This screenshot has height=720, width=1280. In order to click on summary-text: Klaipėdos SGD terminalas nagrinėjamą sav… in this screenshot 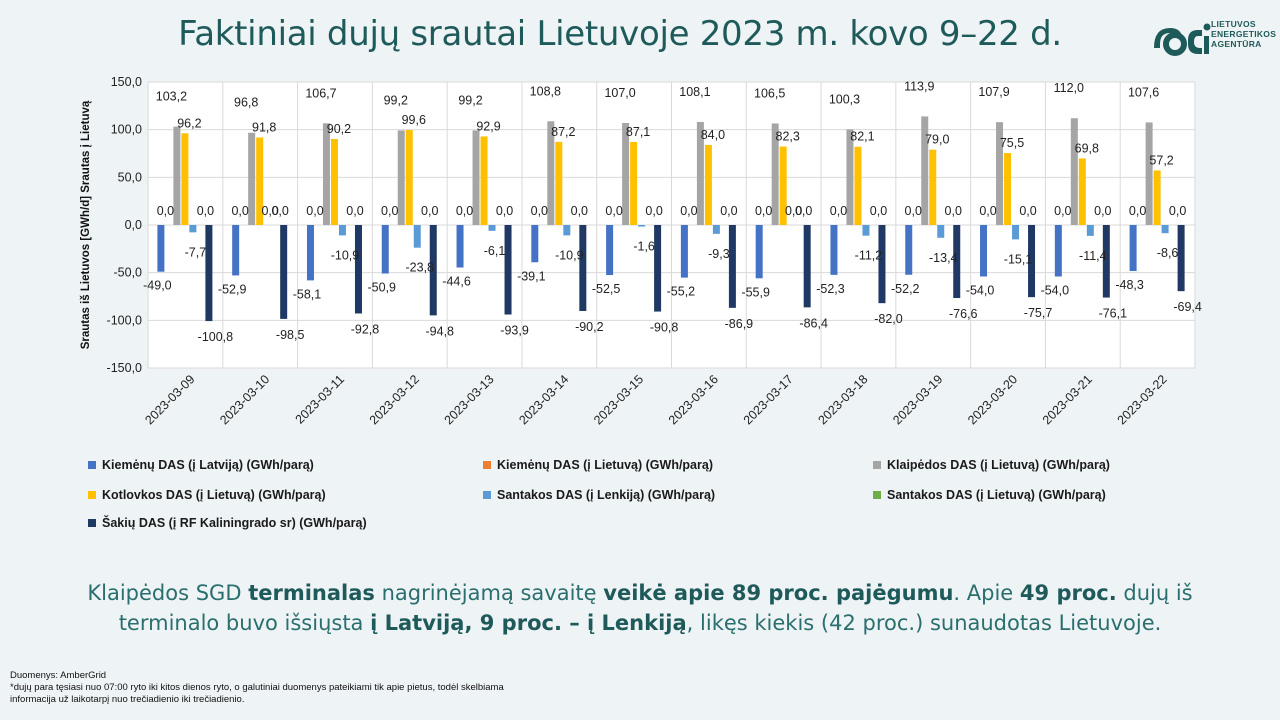, I will do `click(640, 608)`.